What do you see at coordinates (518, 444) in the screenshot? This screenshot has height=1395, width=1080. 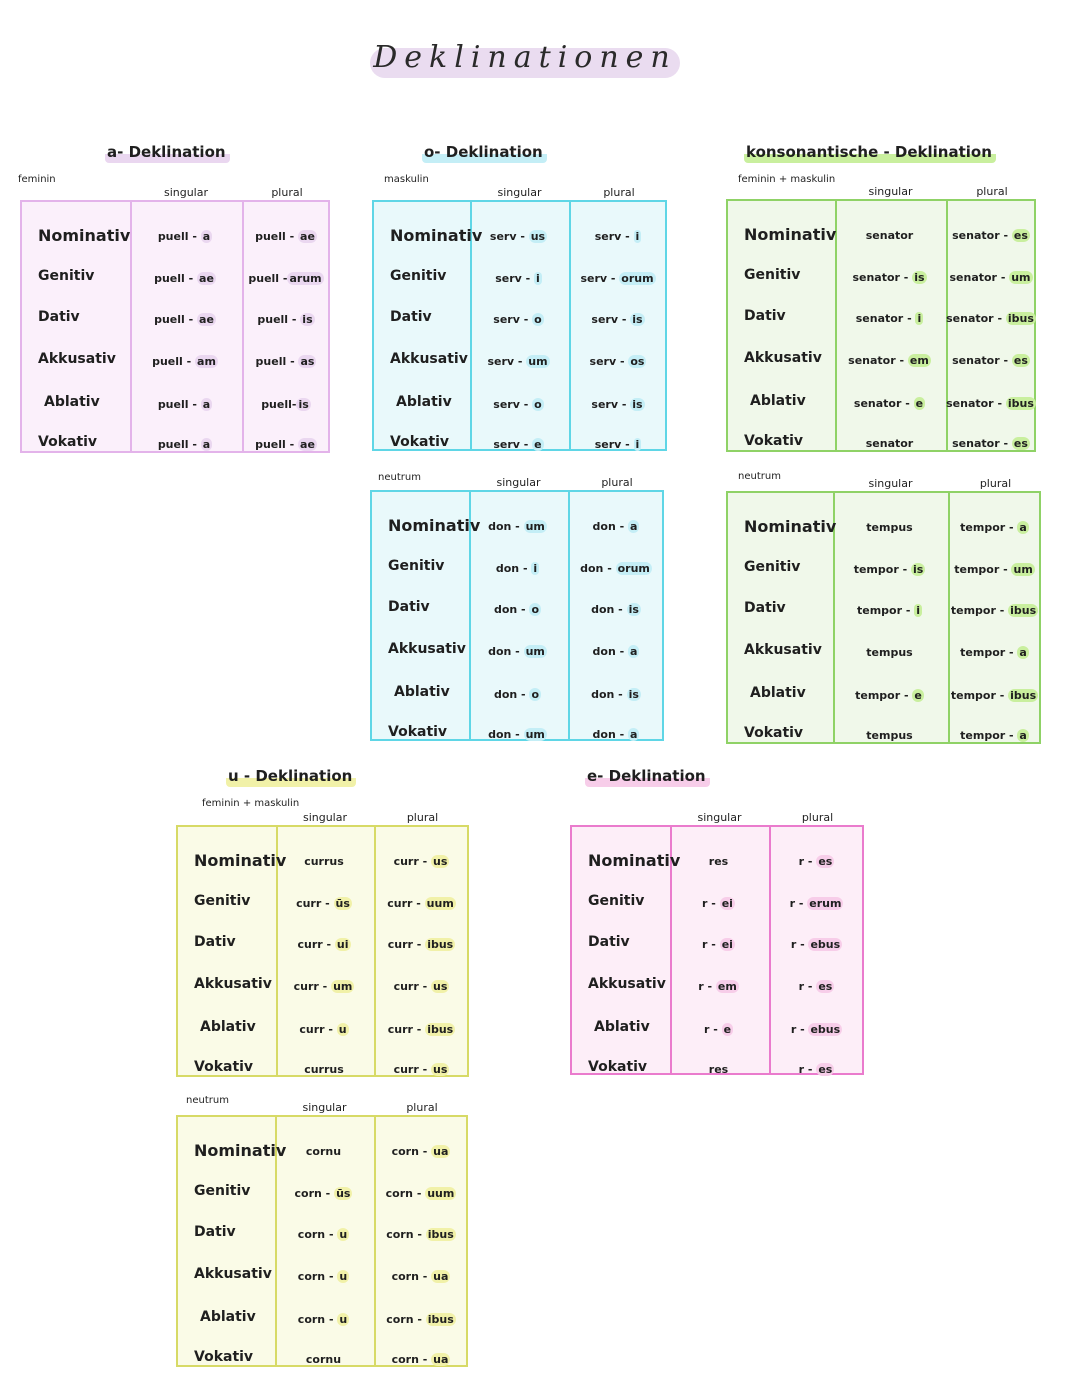 I see `singular-form: serv - e` at bounding box center [518, 444].